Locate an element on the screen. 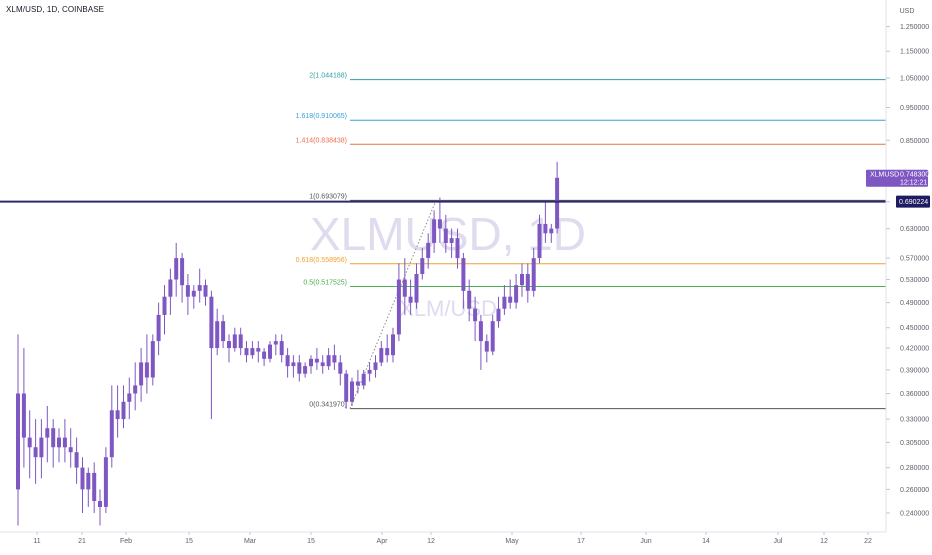 This screenshot has width=932, height=555. watermark-main: XLMUSD, 1D is located at coordinates (448, 234).